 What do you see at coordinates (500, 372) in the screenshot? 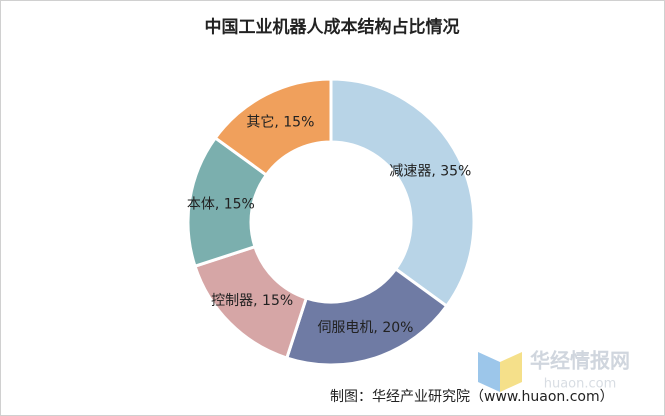
I see `watermark-logo` at bounding box center [500, 372].